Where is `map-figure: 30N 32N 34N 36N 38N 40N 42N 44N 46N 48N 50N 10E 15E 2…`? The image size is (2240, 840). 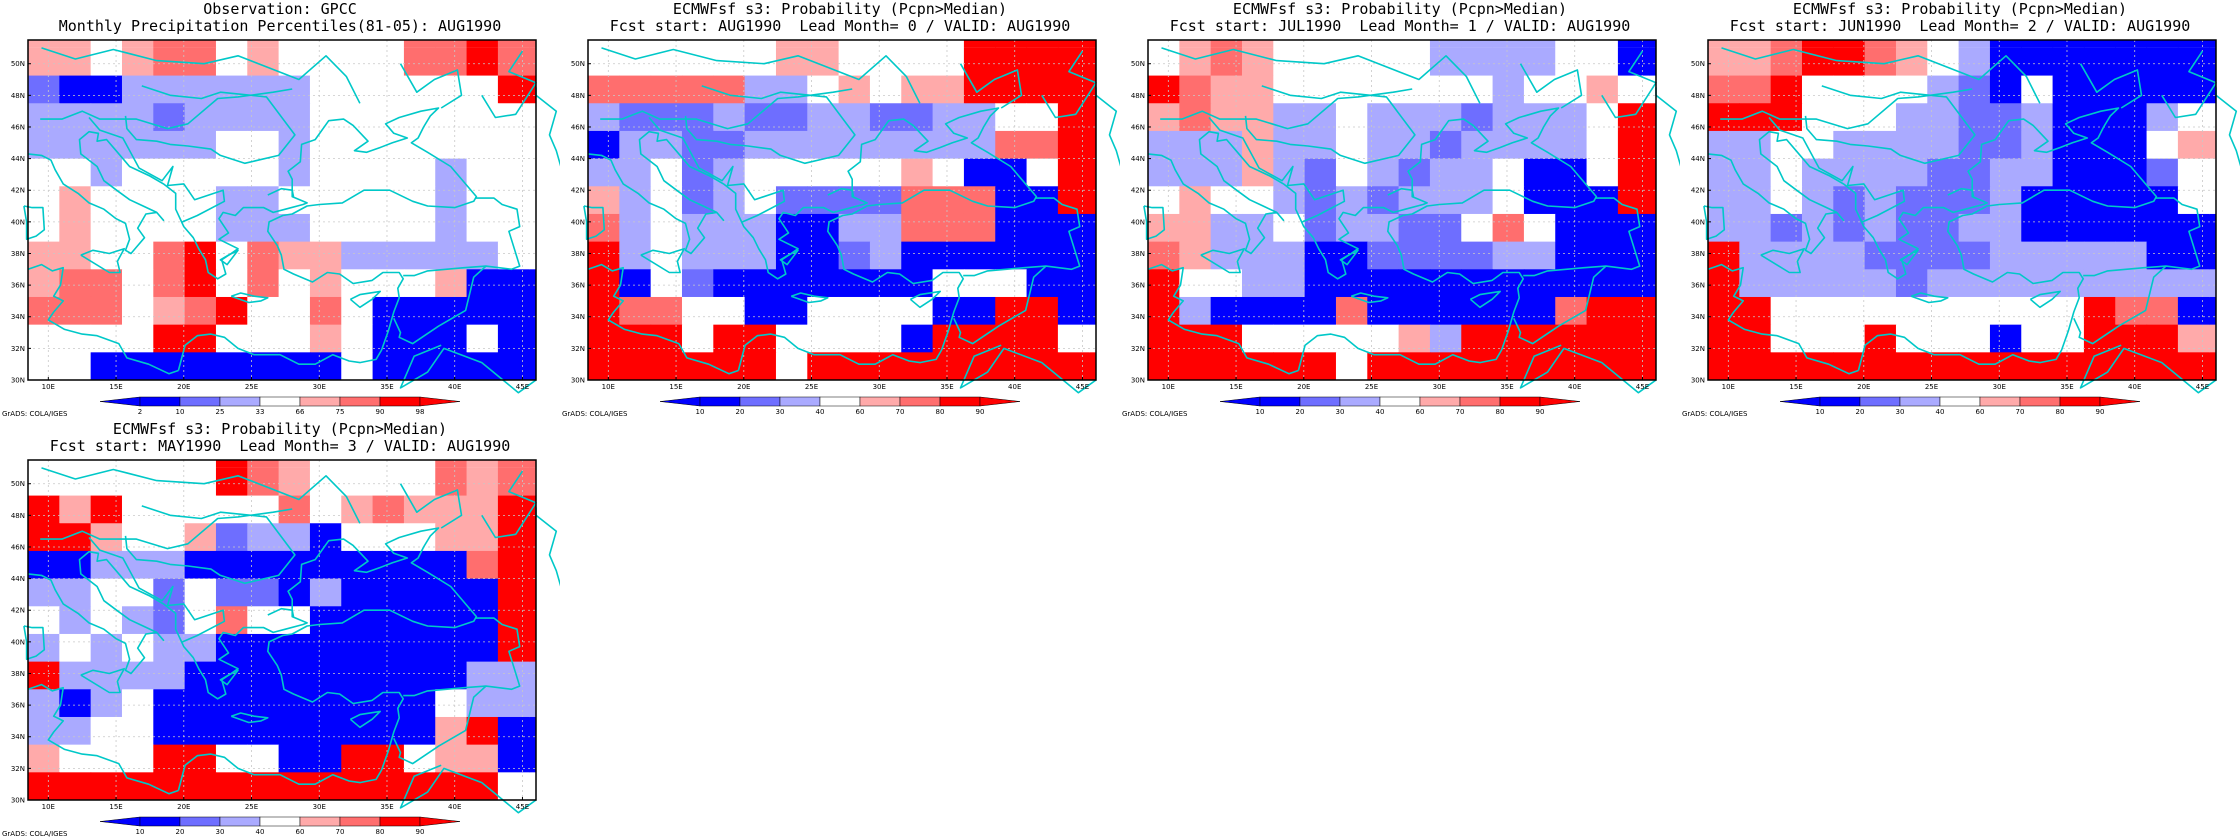 map-figure: 30N 32N 34N 36N 38N 40N 42N 44N 46N 48N 50N 10E 15E 2… is located at coordinates (285, 227).